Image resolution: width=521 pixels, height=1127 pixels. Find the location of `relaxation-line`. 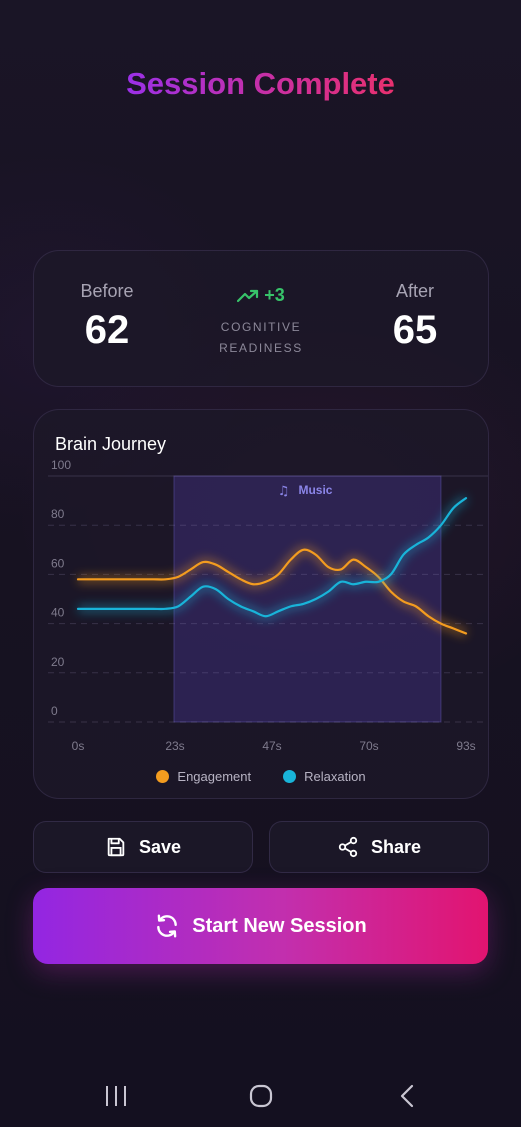

relaxation-line is located at coordinates (272, 557).